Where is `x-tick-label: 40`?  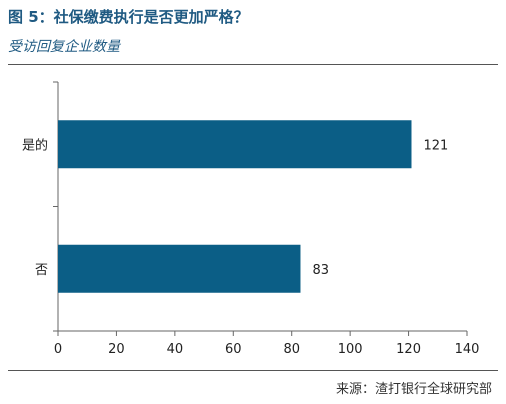 x-tick-label: 40 is located at coordinates (175, 349).